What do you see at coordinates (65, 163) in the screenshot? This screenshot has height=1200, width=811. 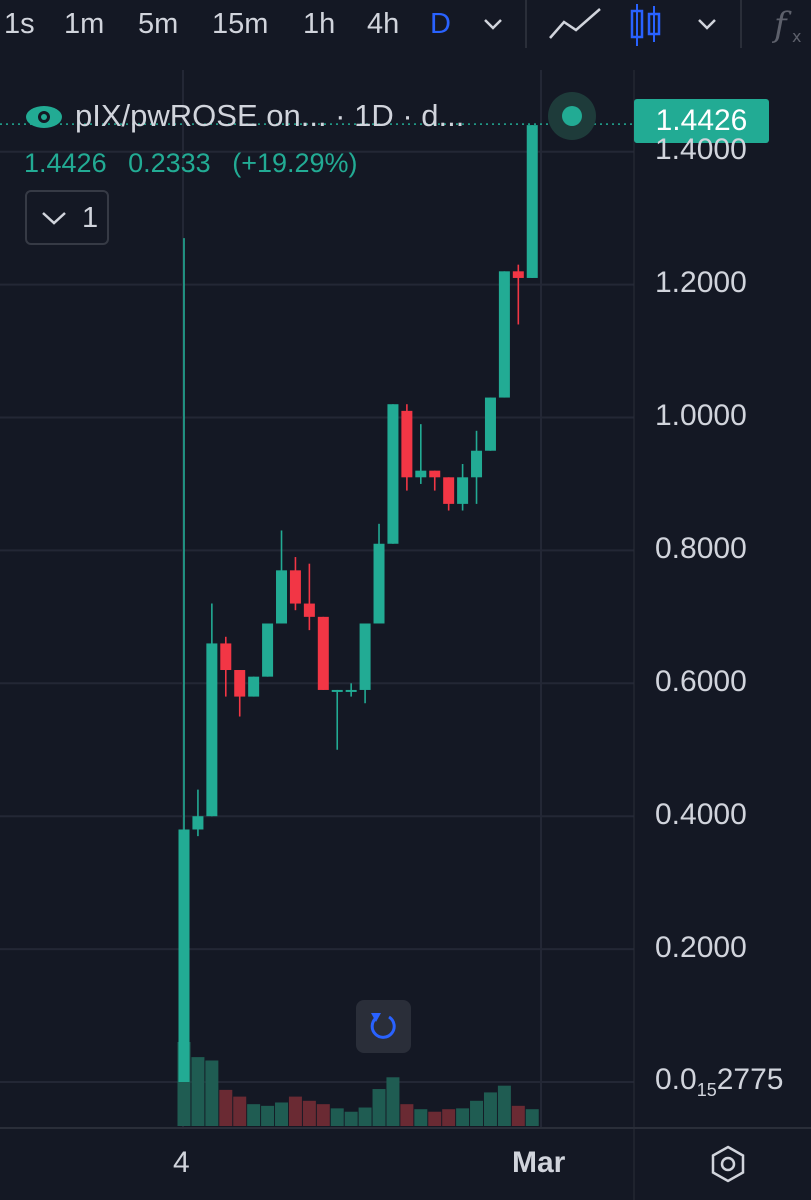 I see `last-price: 1.4426` at bounding box center [65, 163].